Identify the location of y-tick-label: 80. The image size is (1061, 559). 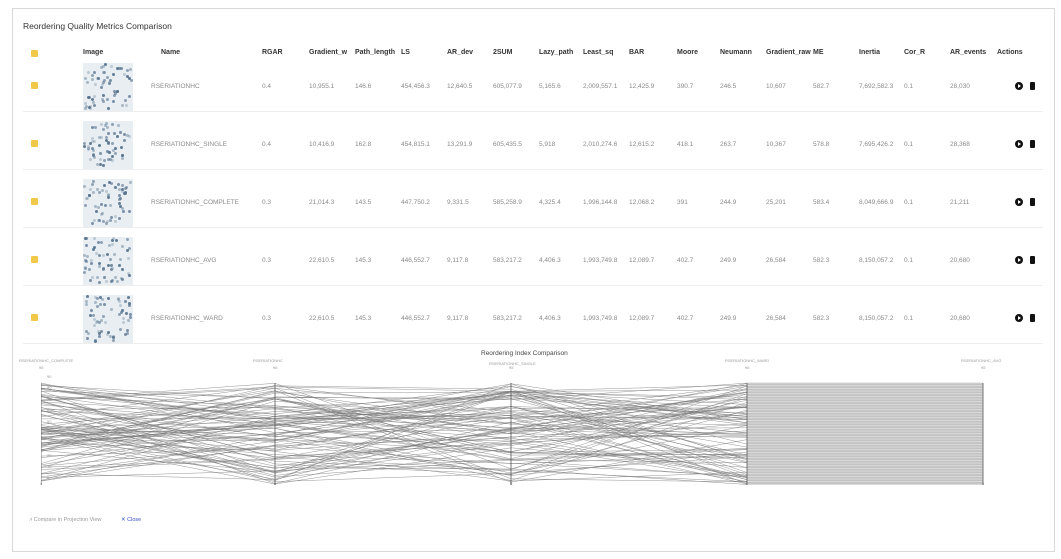
(49, 388).